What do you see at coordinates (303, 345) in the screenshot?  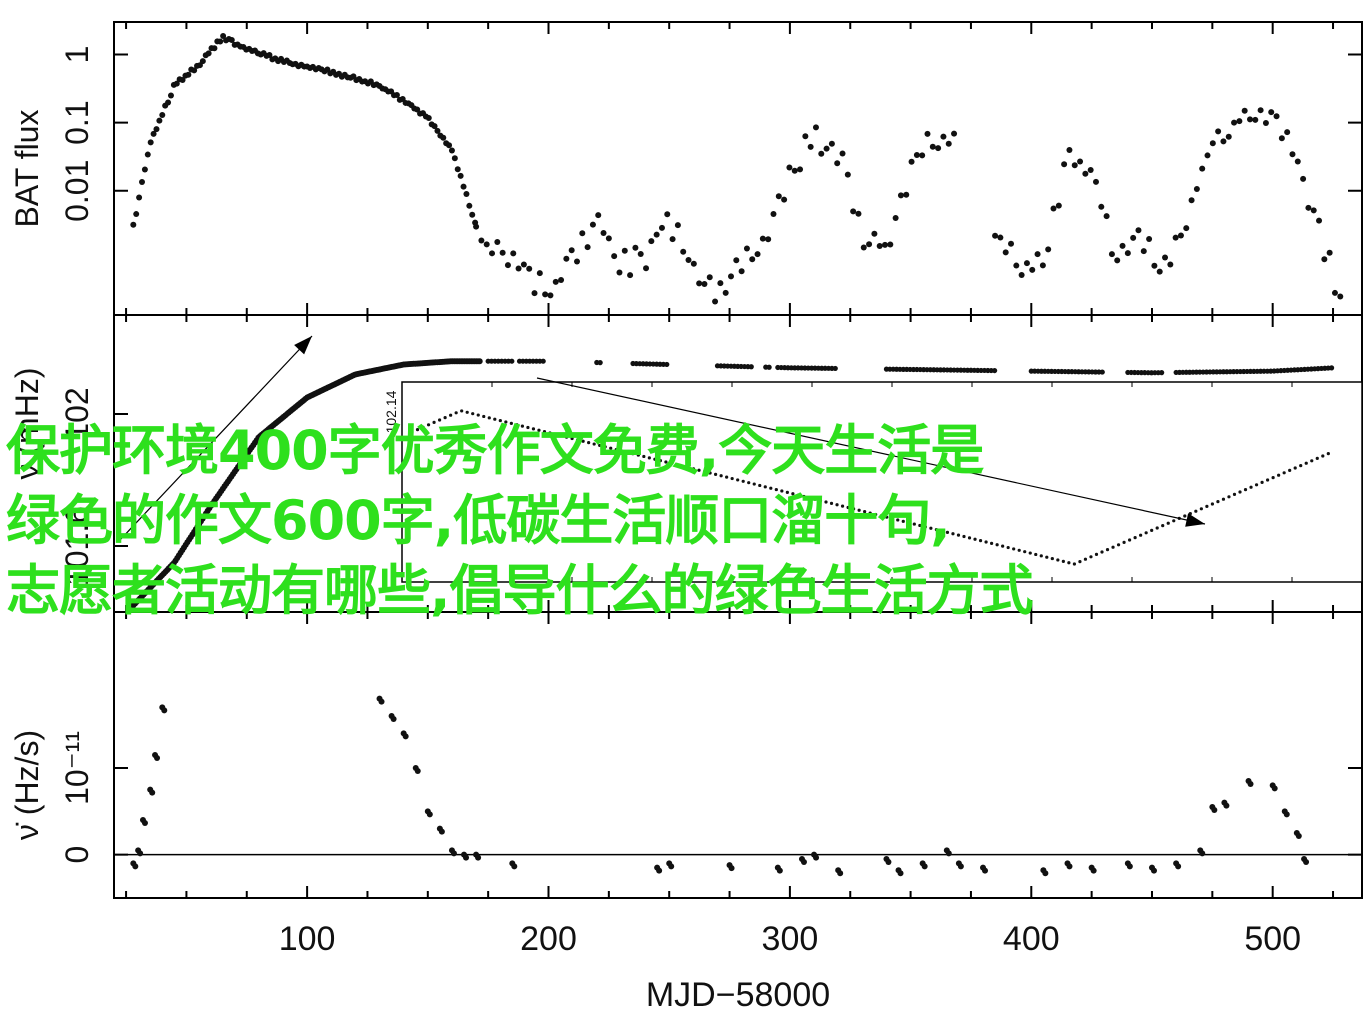 I see `zoom-arrow-left-head` at bounding box center [303, 345].